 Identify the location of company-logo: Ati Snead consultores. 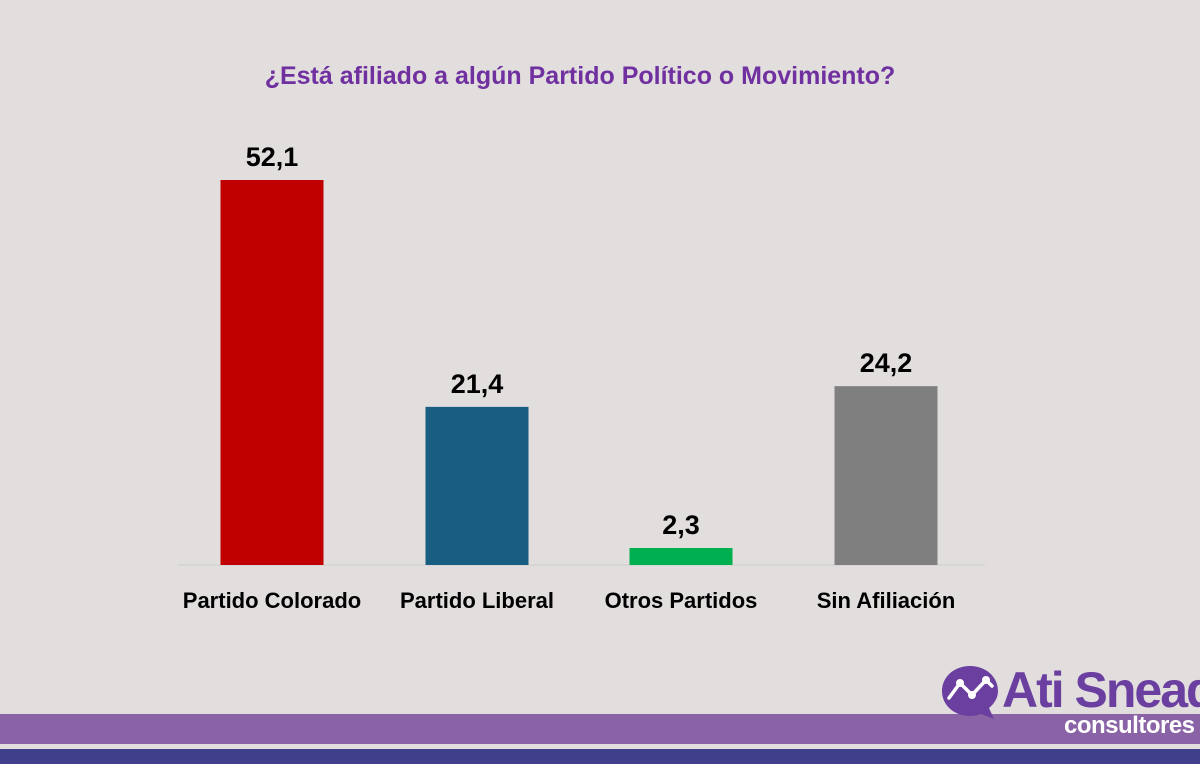
(1070, 703).